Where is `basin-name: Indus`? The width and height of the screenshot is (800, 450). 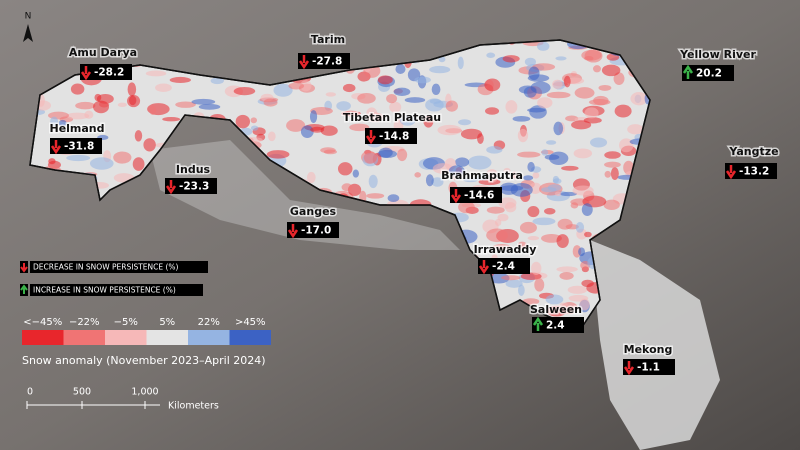
basin-name: Indus is located at coordinates (193, 169).